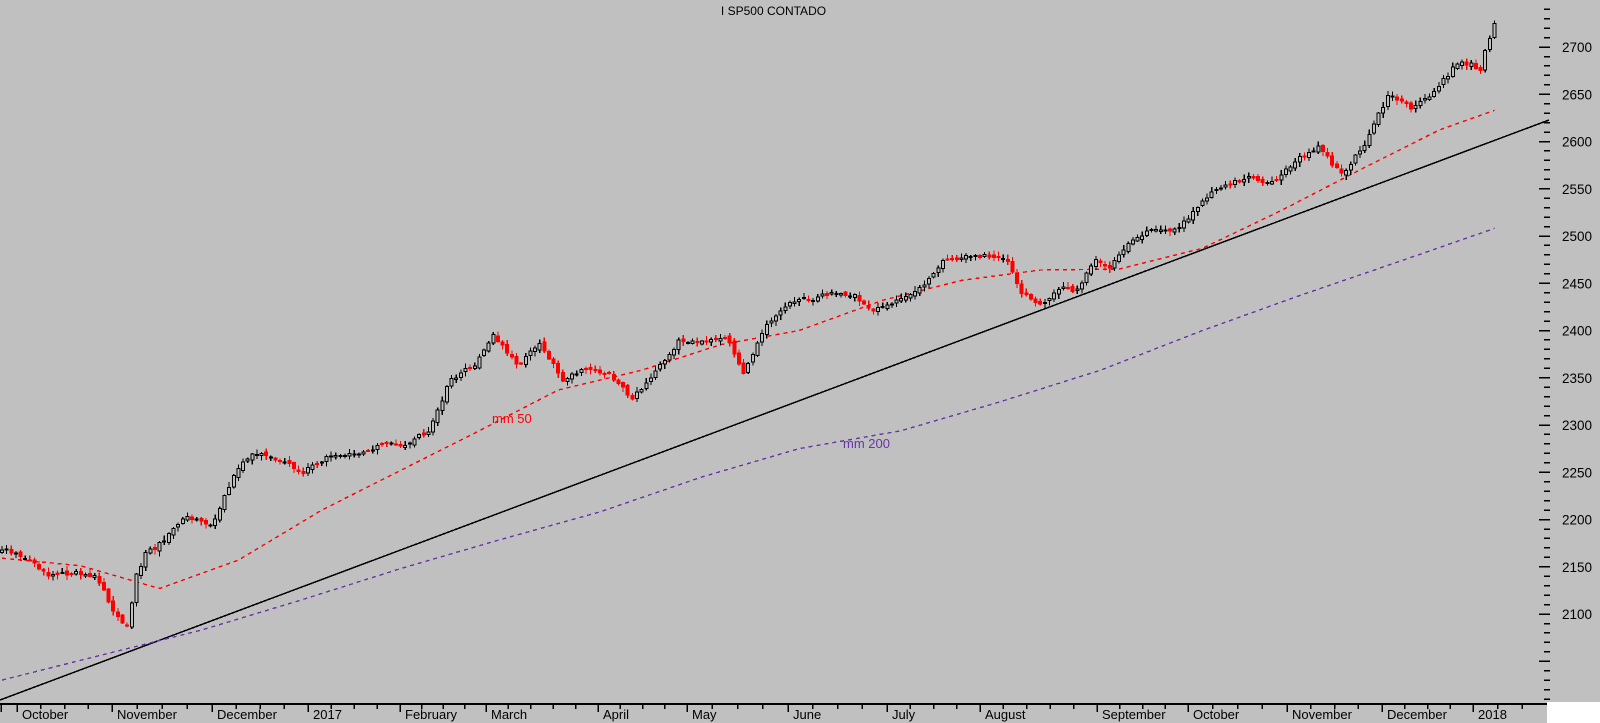 The image size is (1600, 723). What do you see at coordinates (1577, 142) in the screenshot?
I see `y-axis-label: 2600` at bounding box center [1577, 142].